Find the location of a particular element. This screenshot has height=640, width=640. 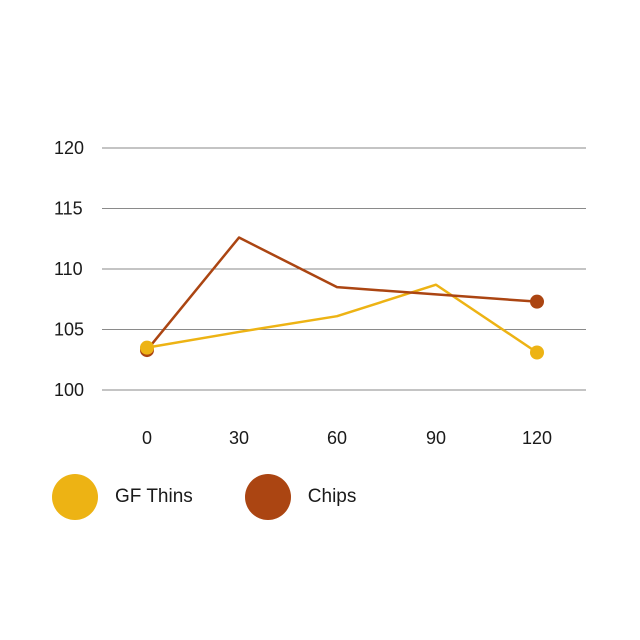

legend-swatch-chips is located at coordinates (267, 497).